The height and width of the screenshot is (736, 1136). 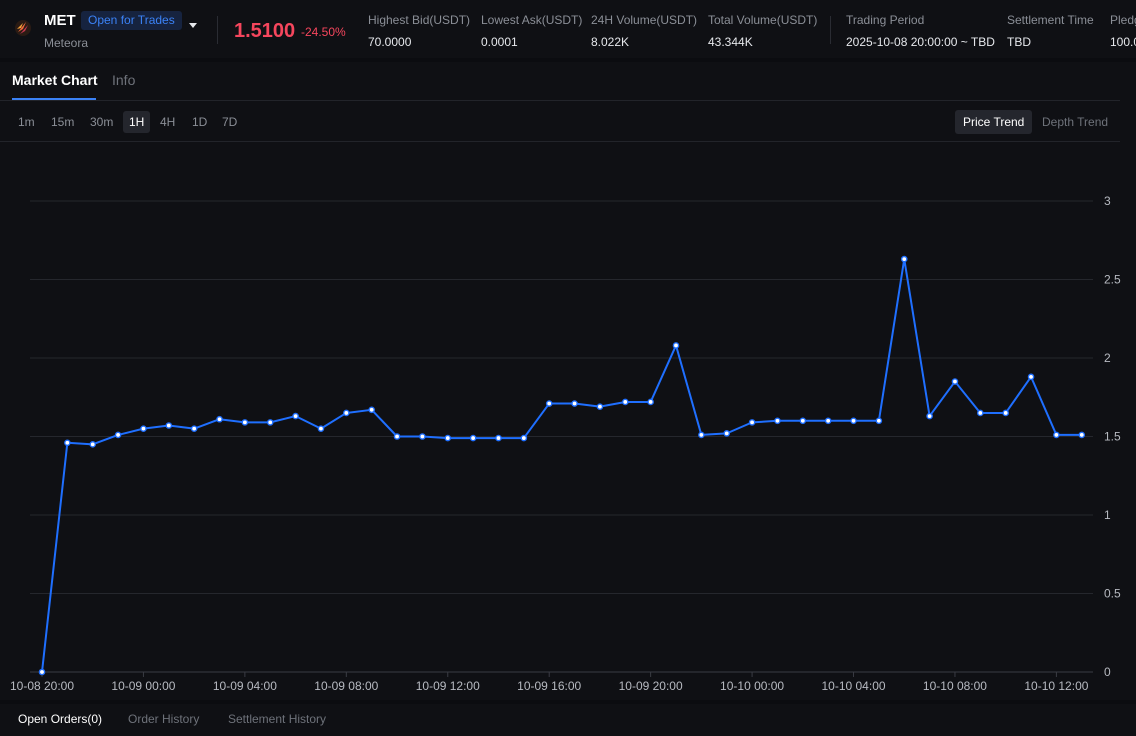 What do you see at coordinates (60, 20) in the screenshot?
I see `symbol-ticker: MET` at bounding box center [60, 20].